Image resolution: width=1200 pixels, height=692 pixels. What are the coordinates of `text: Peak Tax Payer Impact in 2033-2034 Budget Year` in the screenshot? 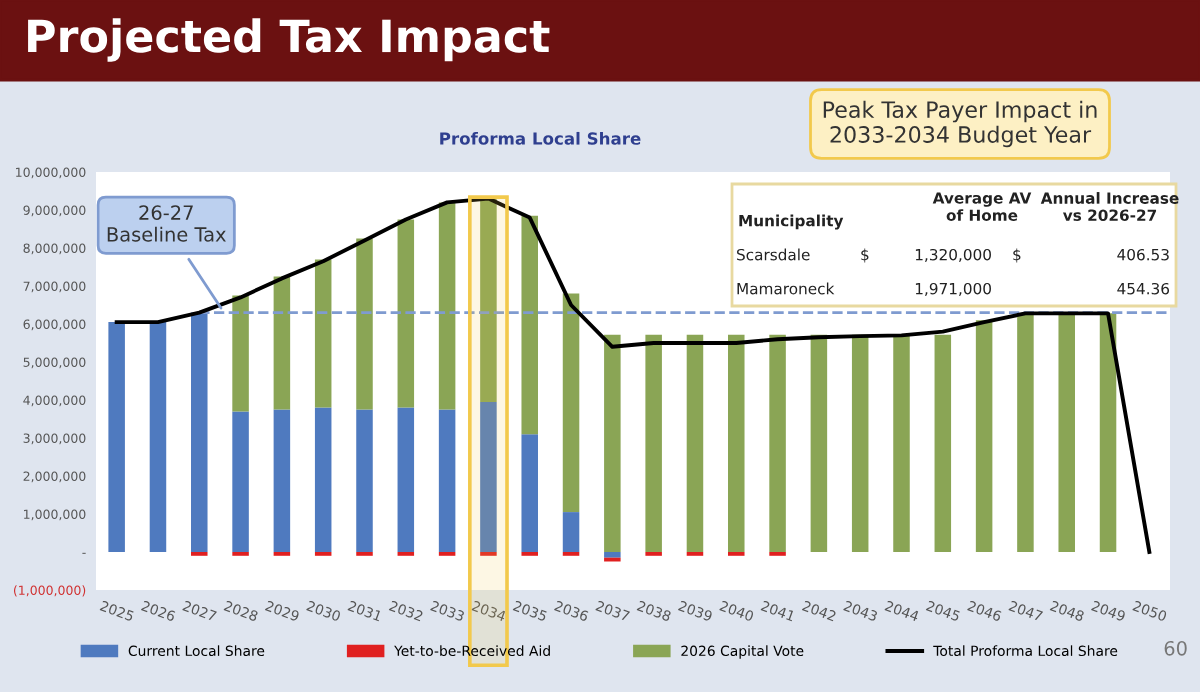 It's located at (960, 124).